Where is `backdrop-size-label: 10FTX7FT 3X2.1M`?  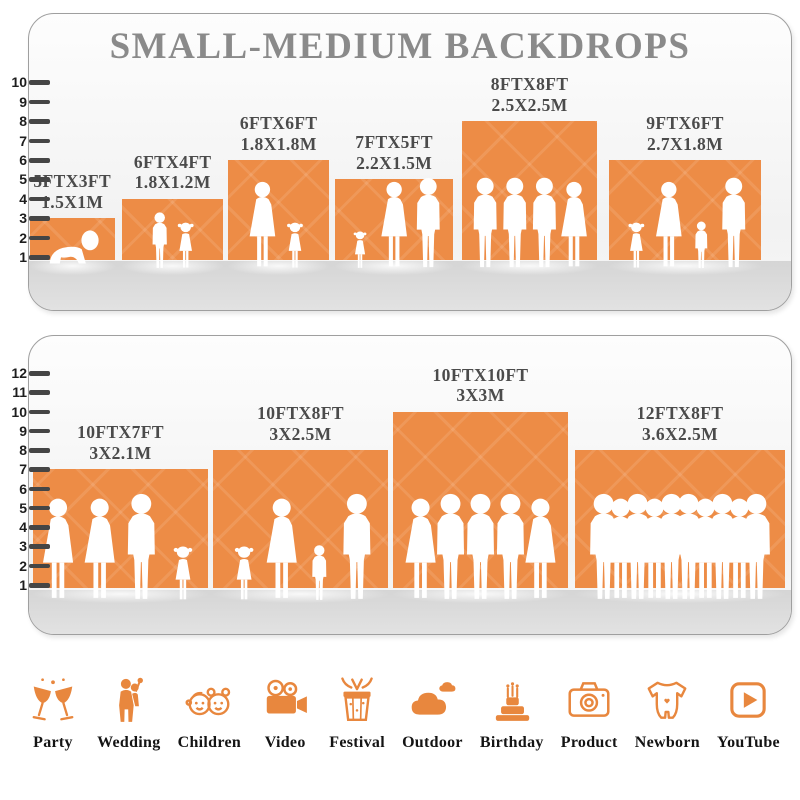 backdrop-size-label: 10FTX7FT 3X2.1M is located at coordinates (121, 442).